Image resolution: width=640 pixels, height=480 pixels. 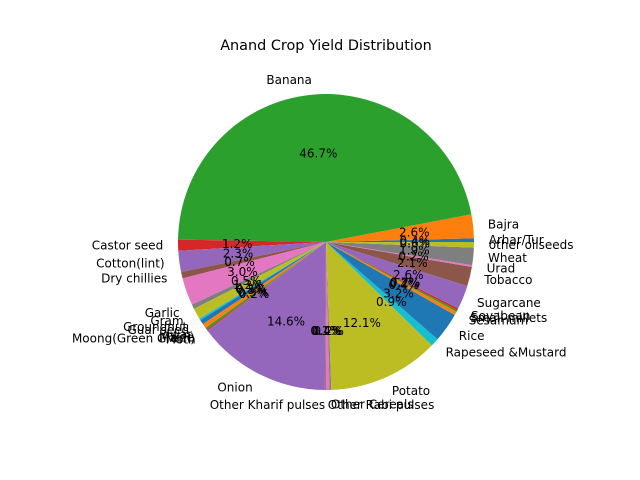 What do you see at coordinates (414, 251) in the screenshot?
I see `percent-label: 1.9%` at bounding box center [414, 251].